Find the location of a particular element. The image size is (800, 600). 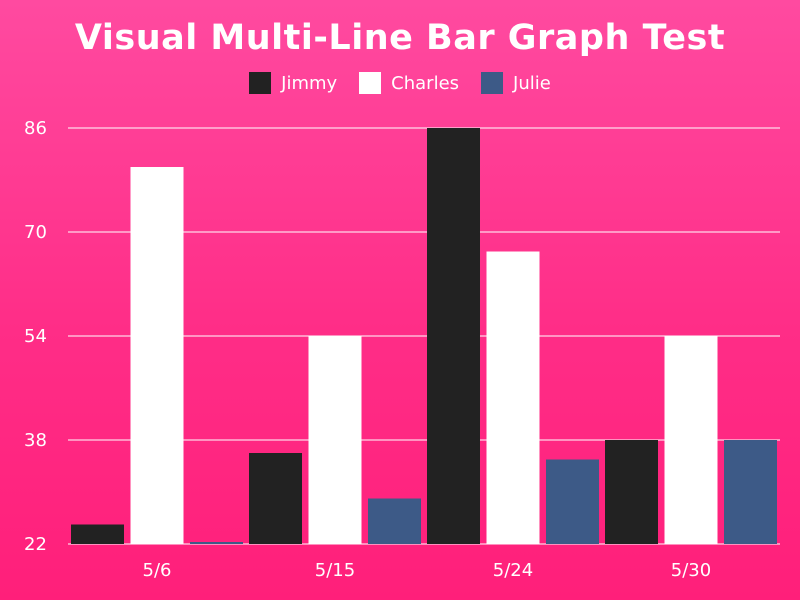

legend-item-charles: Charles is located at coordinates (409, 83).